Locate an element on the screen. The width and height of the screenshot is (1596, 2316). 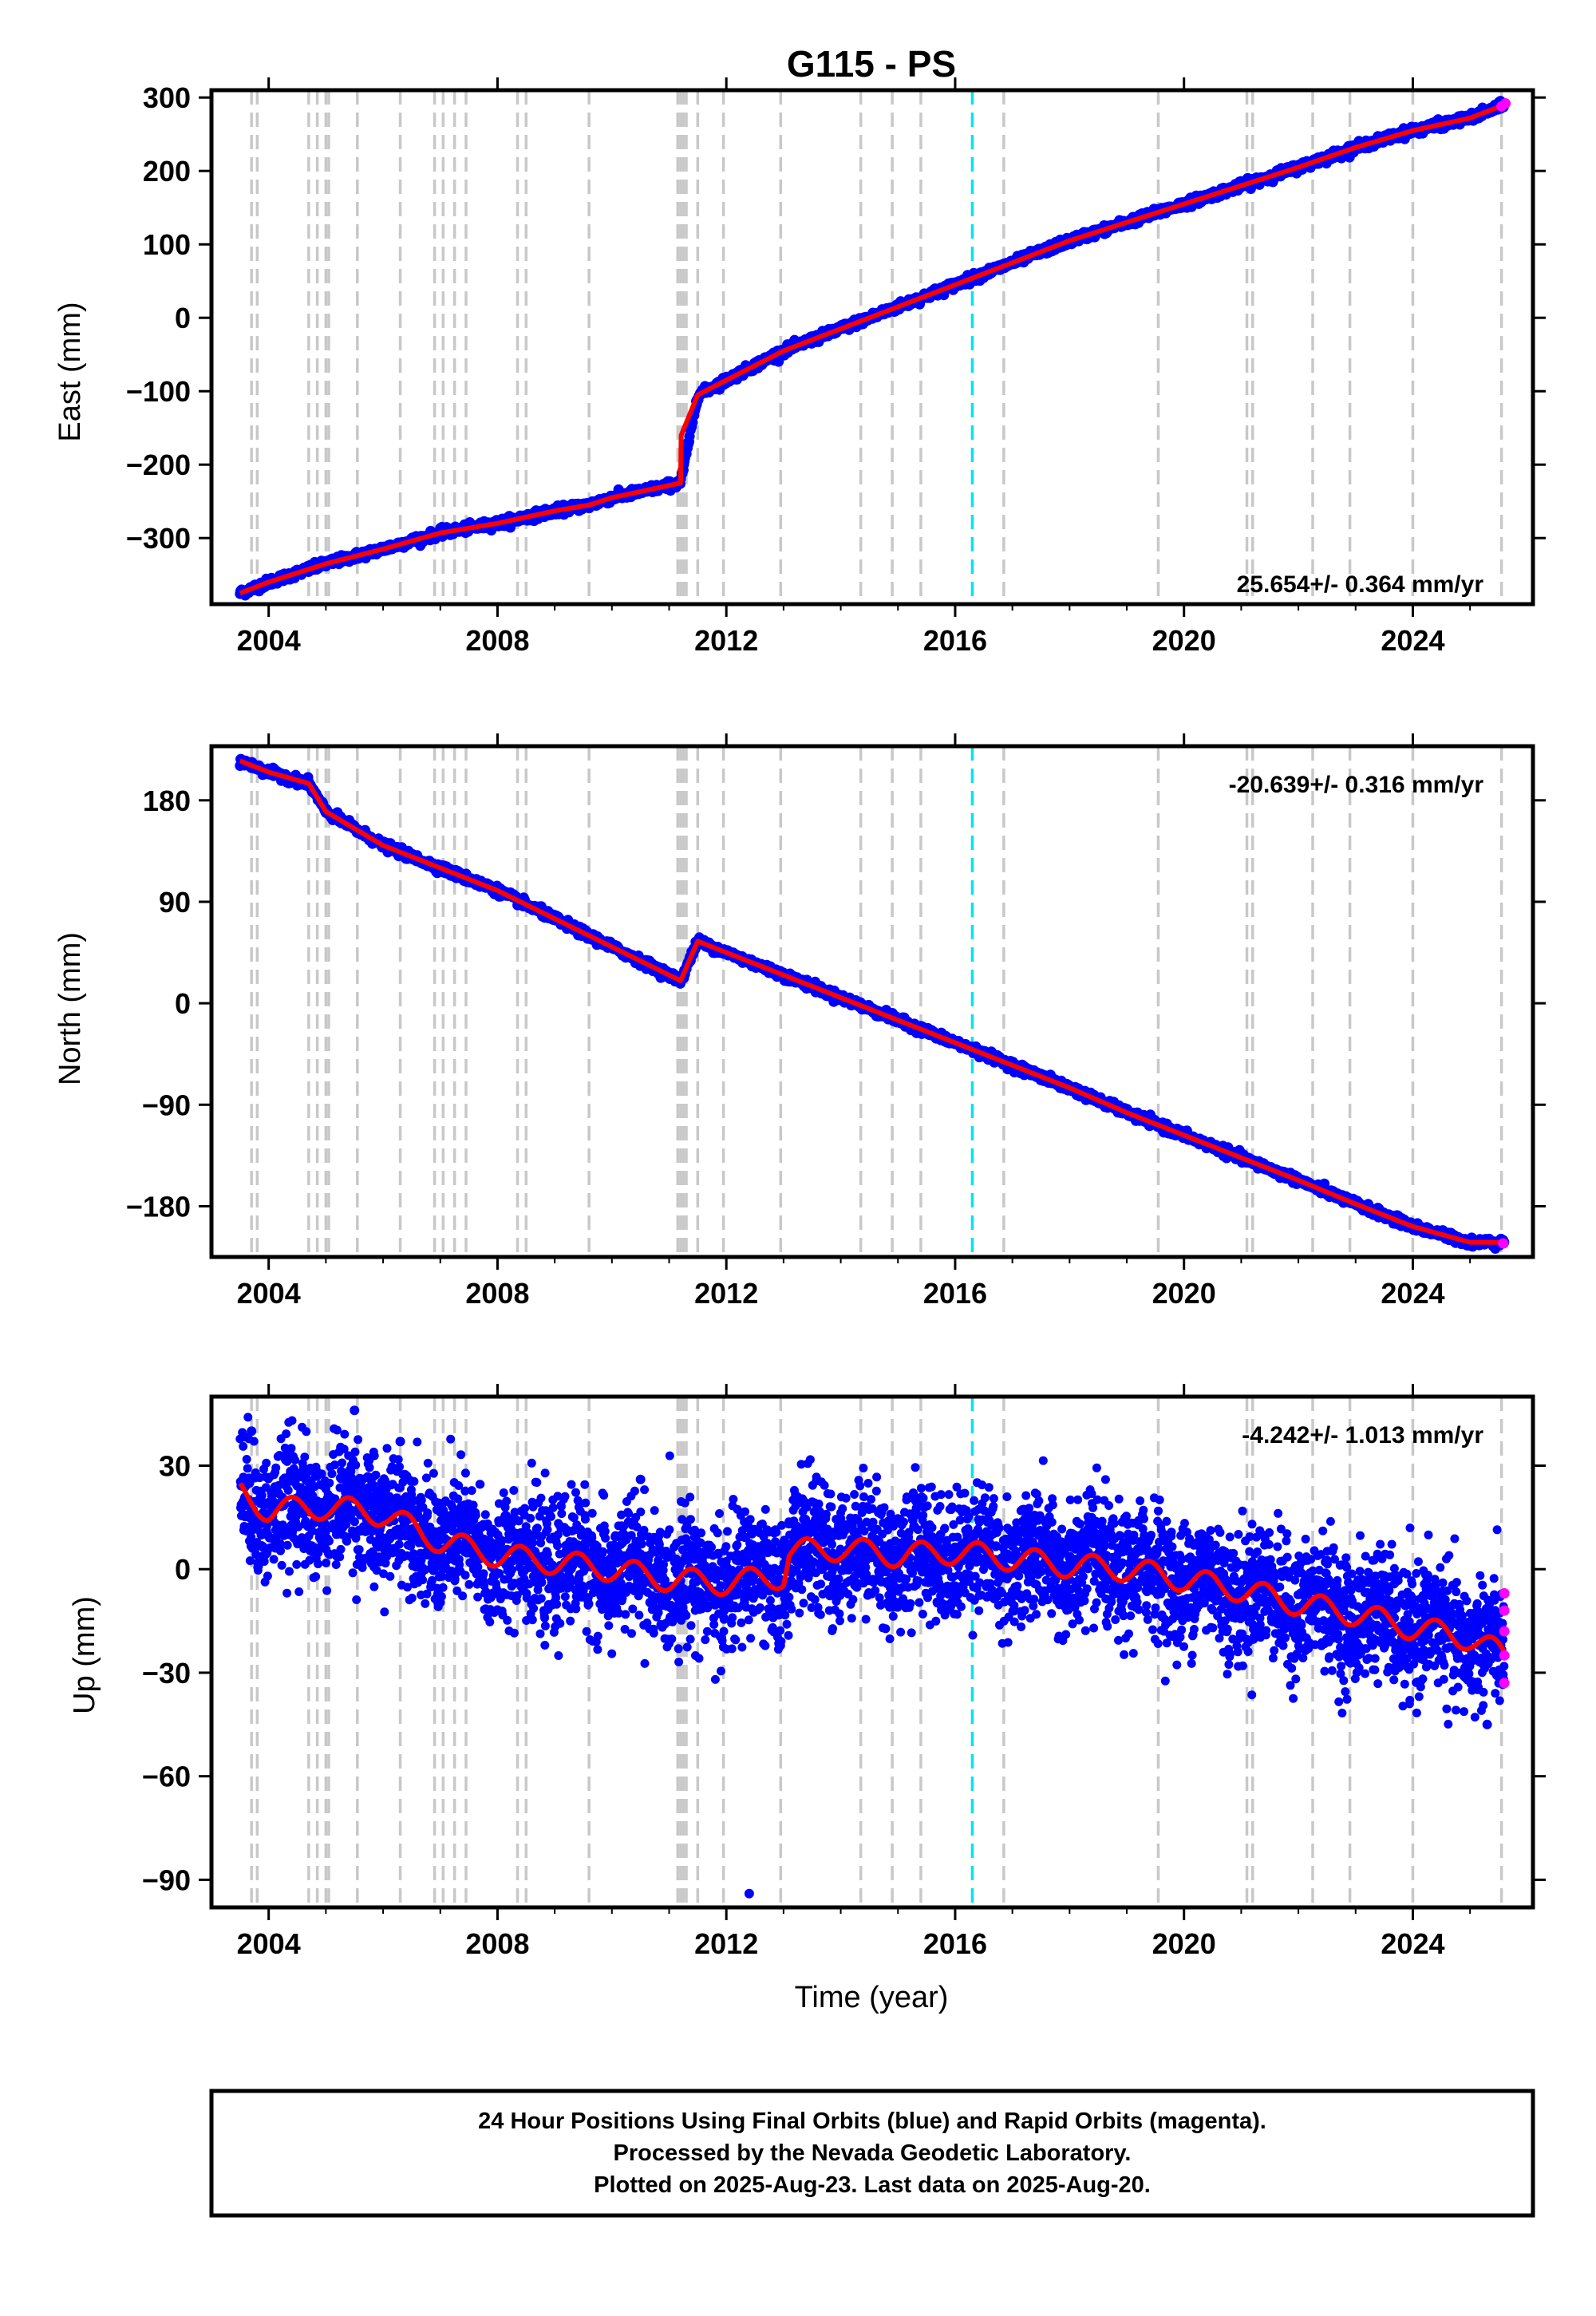
y-tick-label: −300 is located at coordinates (158, 538).